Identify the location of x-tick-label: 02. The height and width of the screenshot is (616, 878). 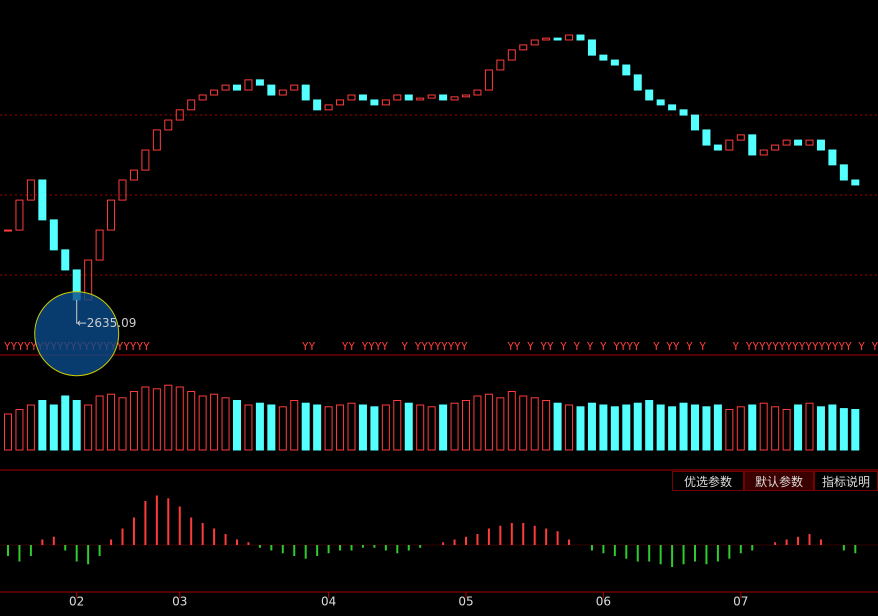
(76, 602).